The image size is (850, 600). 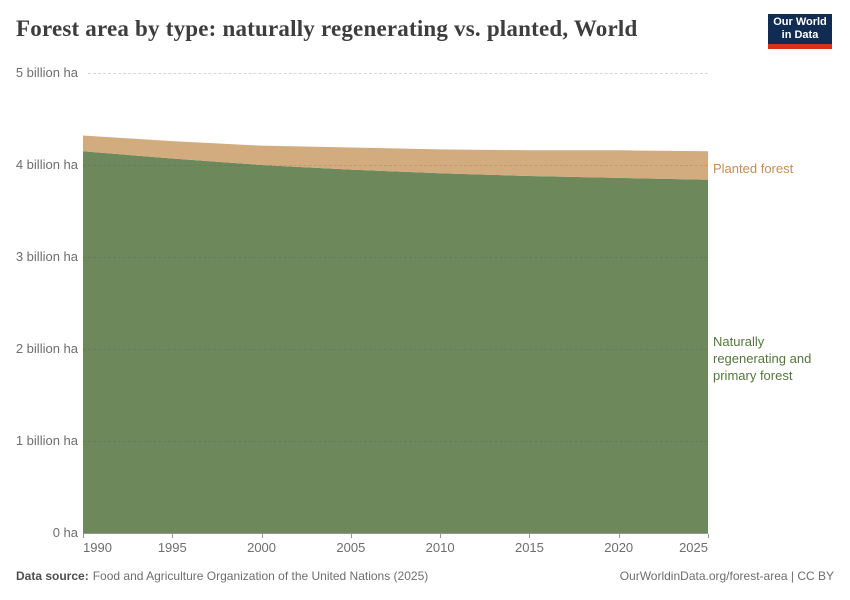 What do you see at coordinates (693, 547) in the screenshot?
I see `x-tick-label: 2025` at bounding box center [693, 547].